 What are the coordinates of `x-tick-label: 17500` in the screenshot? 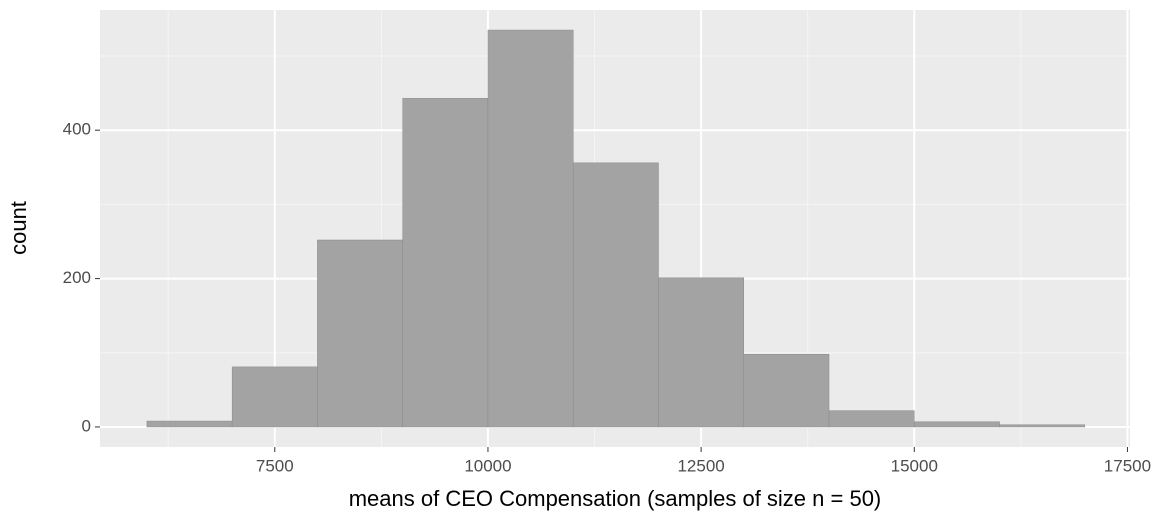 It's located at (1127, 465).